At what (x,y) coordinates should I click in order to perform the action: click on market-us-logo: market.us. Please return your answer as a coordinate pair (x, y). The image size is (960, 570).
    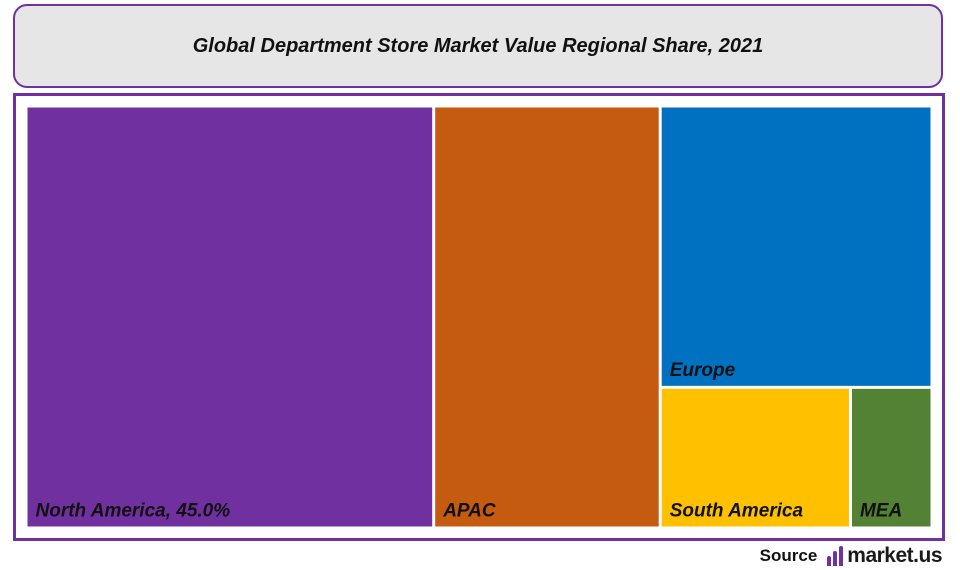
    Looking at the image, I should click on (884, 556).